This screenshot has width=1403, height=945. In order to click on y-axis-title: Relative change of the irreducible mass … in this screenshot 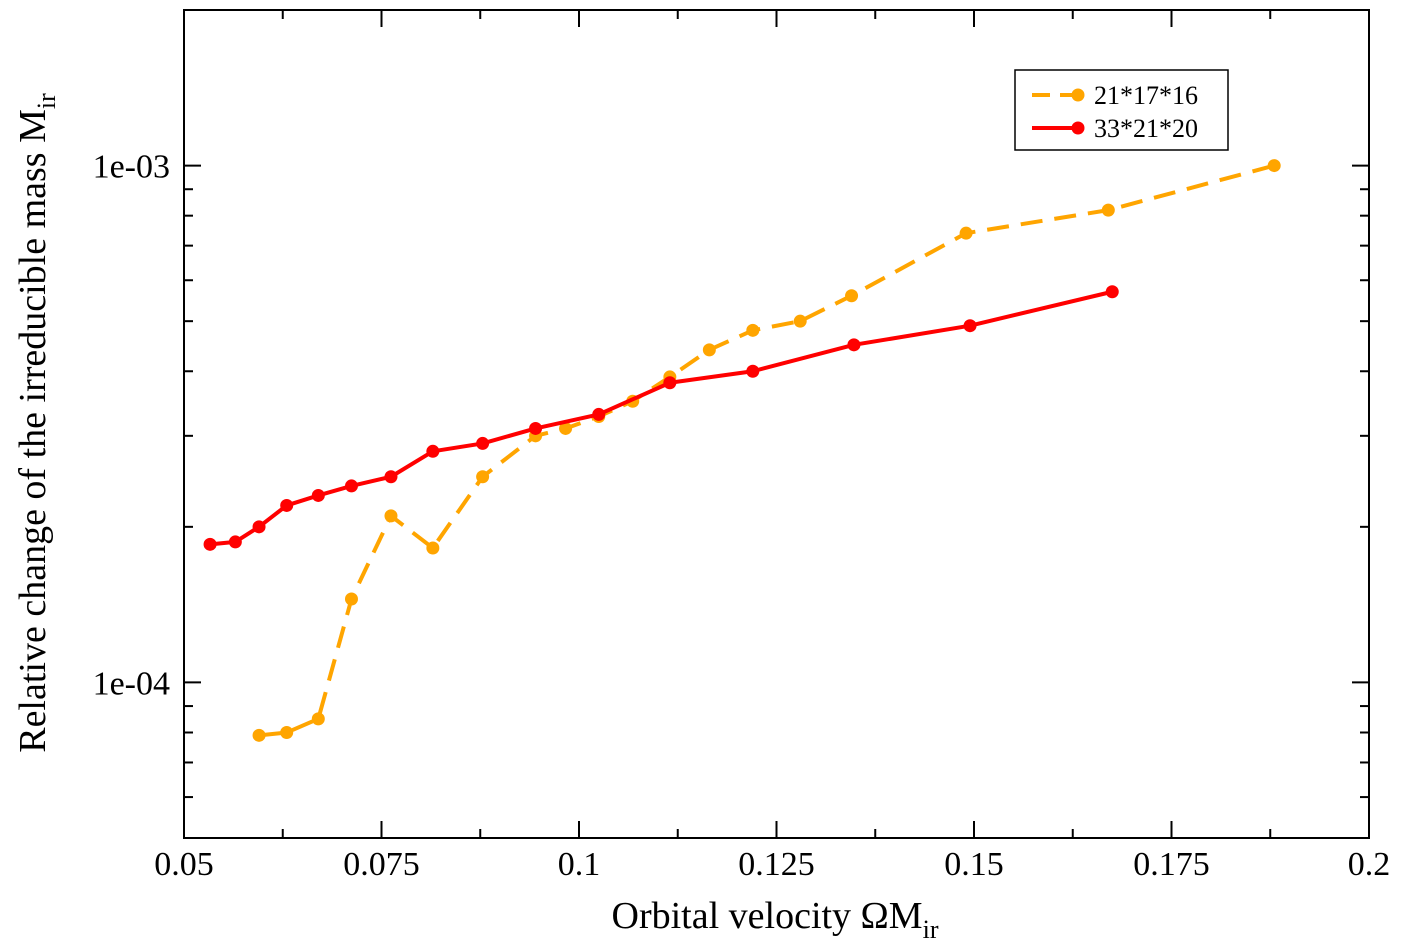, I will do `click(36, 423)`.